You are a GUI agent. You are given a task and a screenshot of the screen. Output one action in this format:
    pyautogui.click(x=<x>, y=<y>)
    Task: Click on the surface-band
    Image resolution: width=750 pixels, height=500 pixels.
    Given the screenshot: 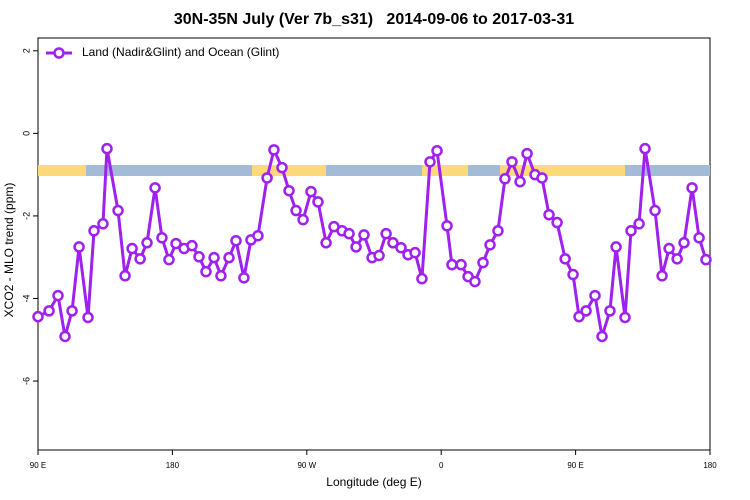 What is the action you would take?
    pyautogui.click(x=374, y=170)
    